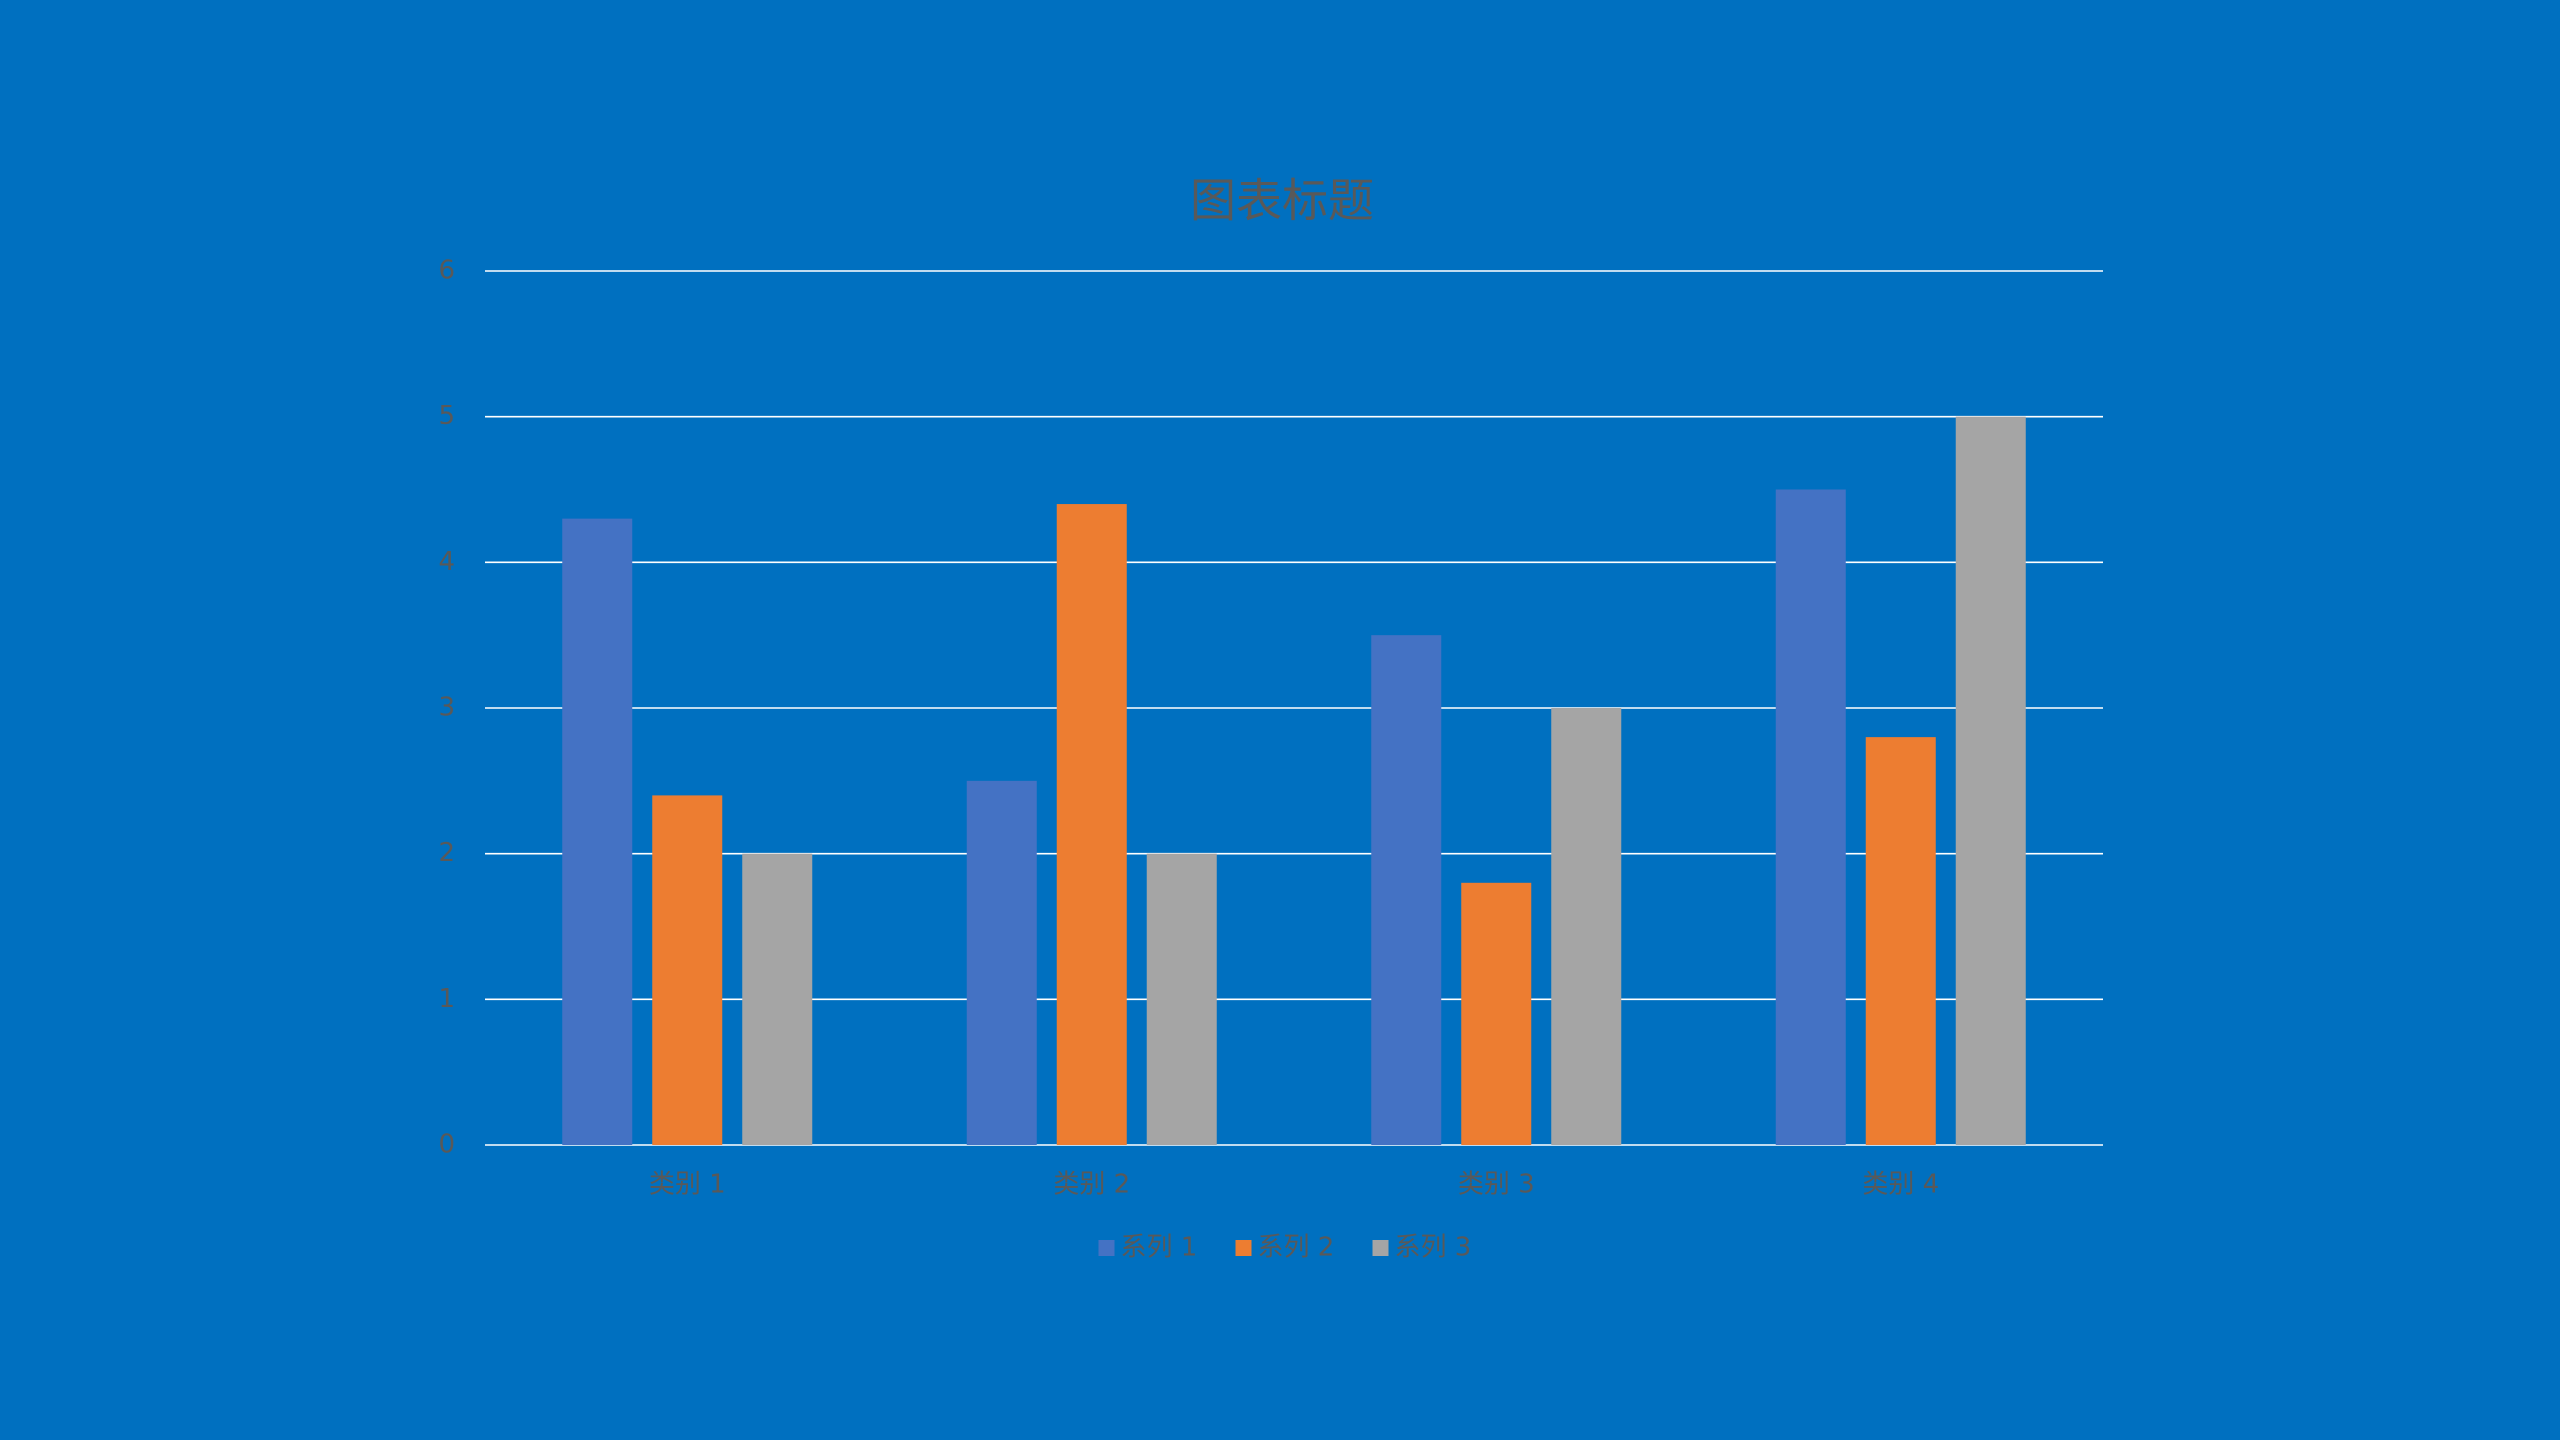 The image size is (2560, 1440). What do you see at coordinates (1433, 1248) in the screenshot?
I see `legend-label: 系列 3` at bounding box center [1433, 1248].